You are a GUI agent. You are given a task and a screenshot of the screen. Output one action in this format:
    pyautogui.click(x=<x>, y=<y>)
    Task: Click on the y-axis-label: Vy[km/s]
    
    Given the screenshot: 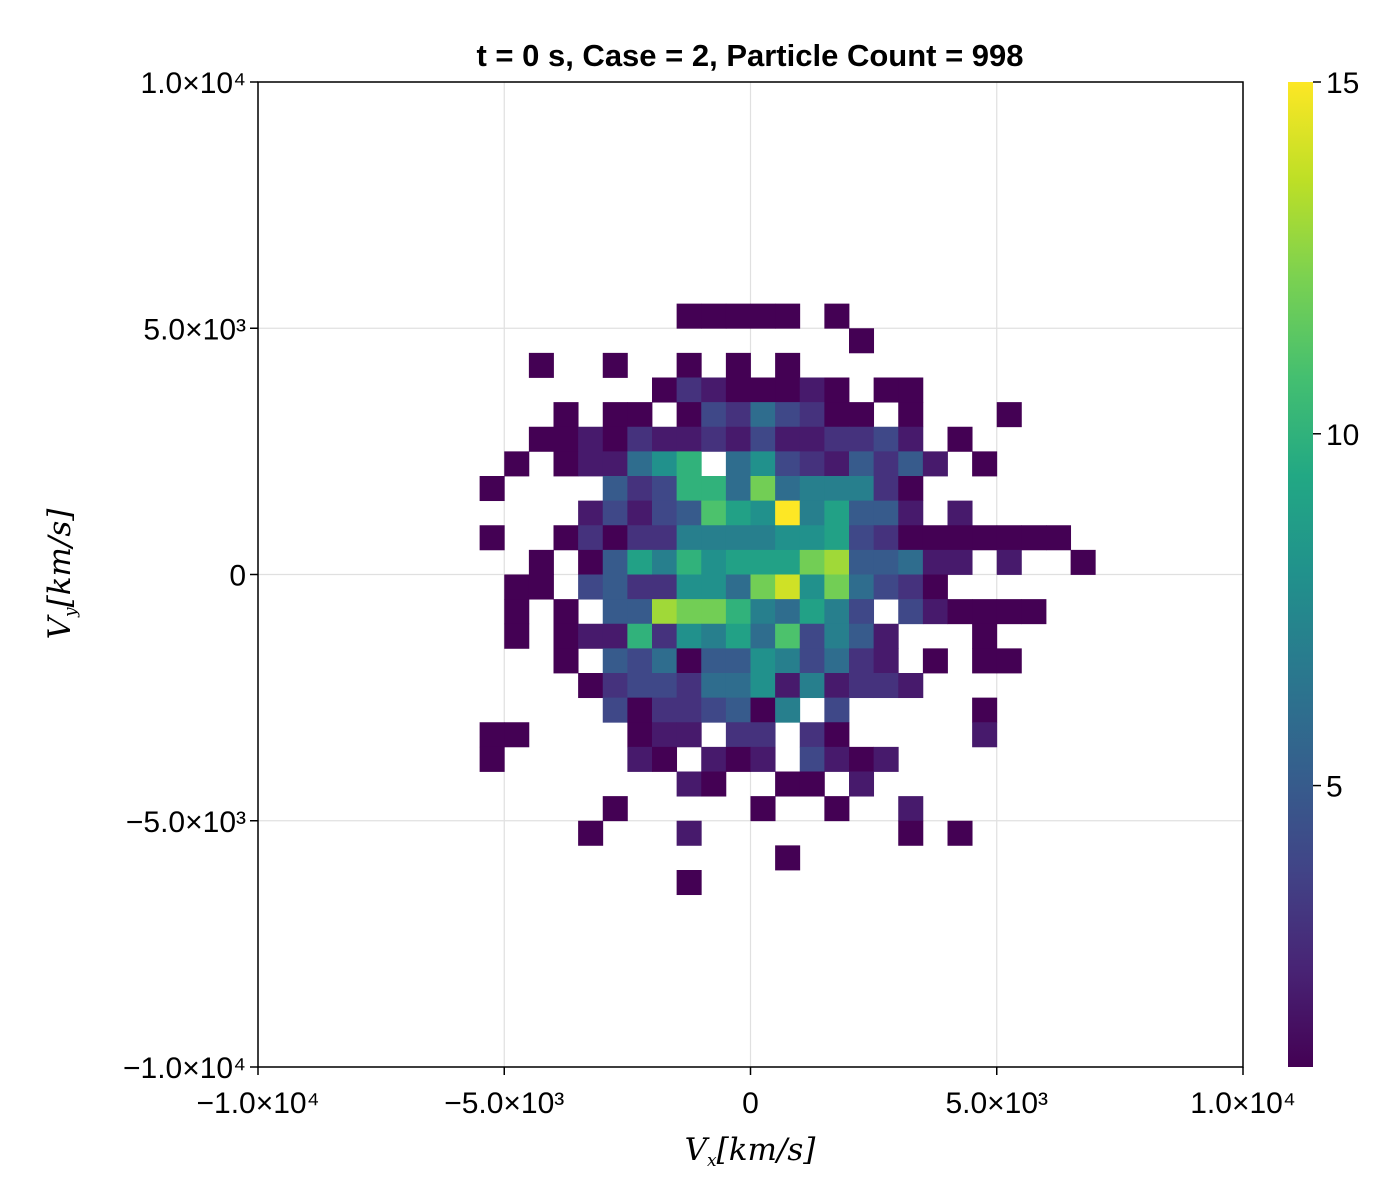 What is the action you would take?
    pyautogui.click(x=61, y=574)
    